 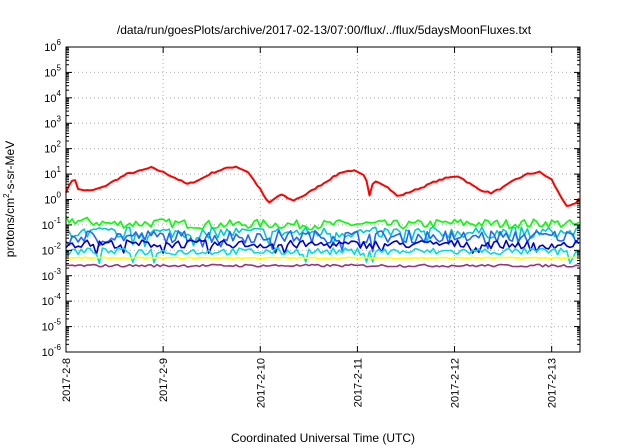 What do you see at coordinates (59, 118) in the screenshot?
I see `y-tick-label-exponent: 3` at bounding box center [59, 118].